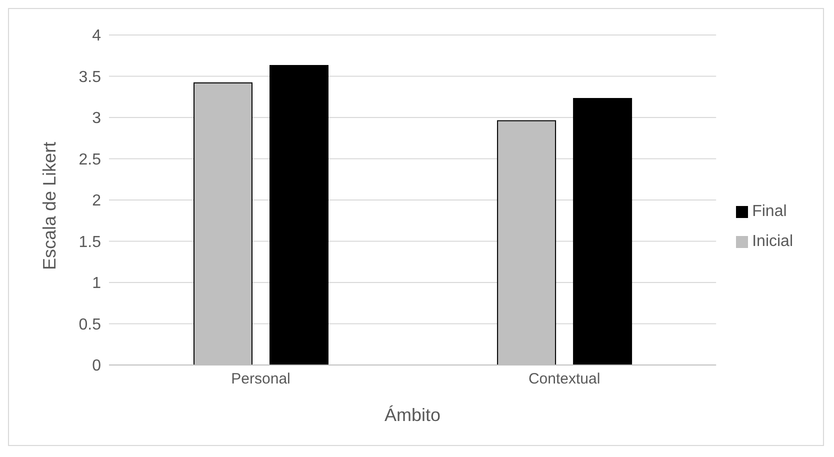  I want to click on y-tick-label: 2.5, so click(90, 159).